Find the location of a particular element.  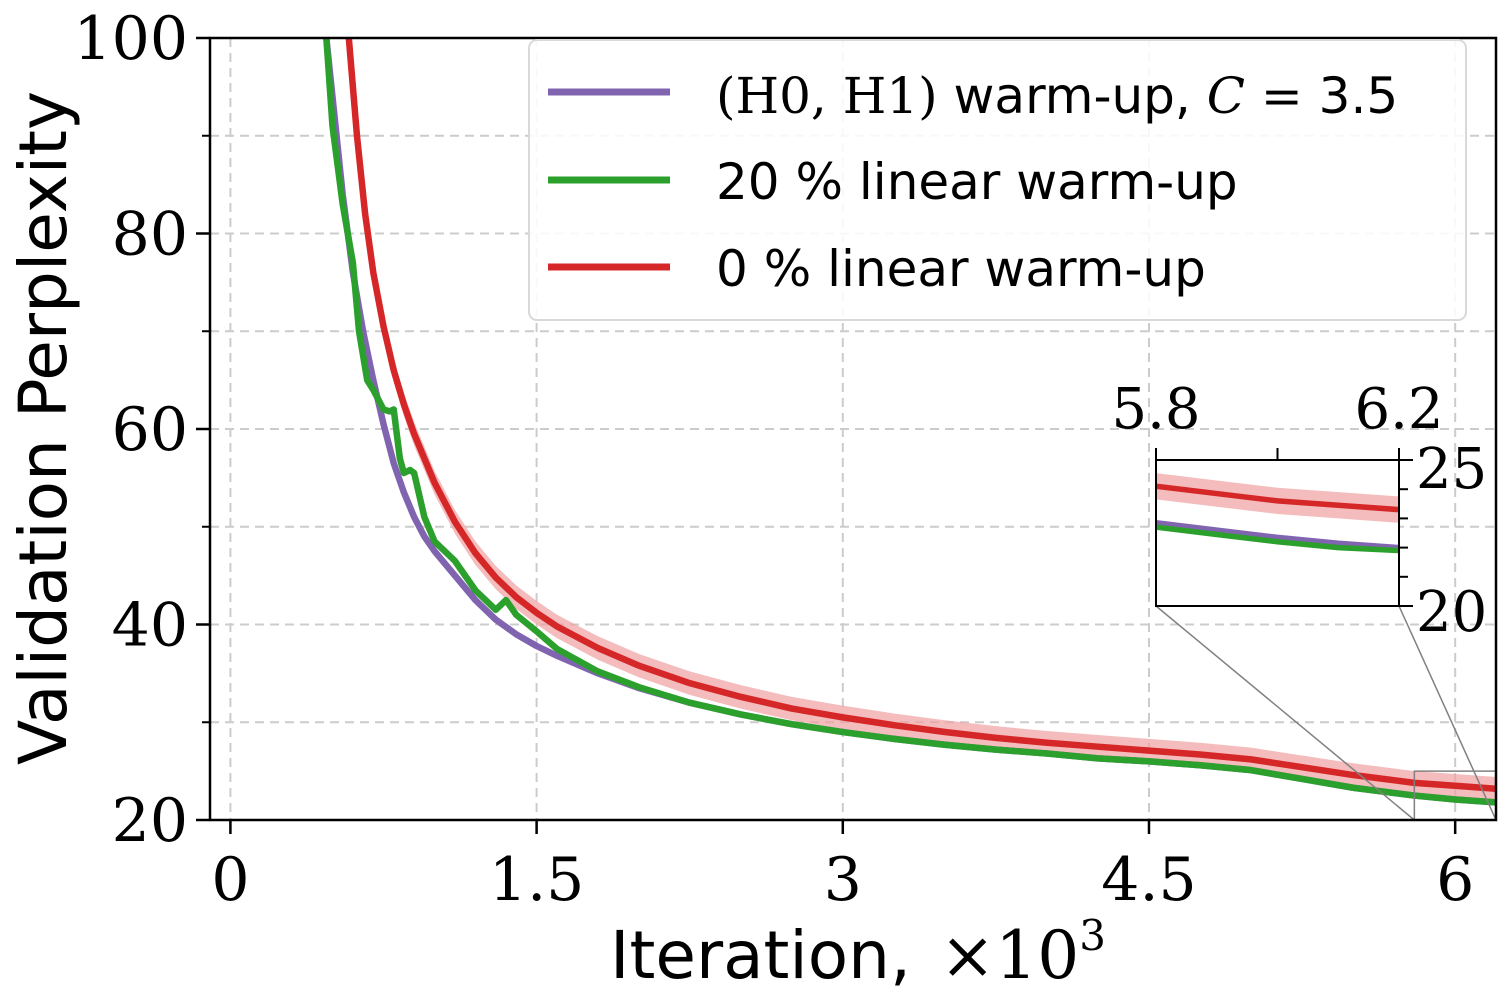

legend-label-h0h1: (H0, H1) warm-up, C = 3.5 is located at coordinates (1057, 96).